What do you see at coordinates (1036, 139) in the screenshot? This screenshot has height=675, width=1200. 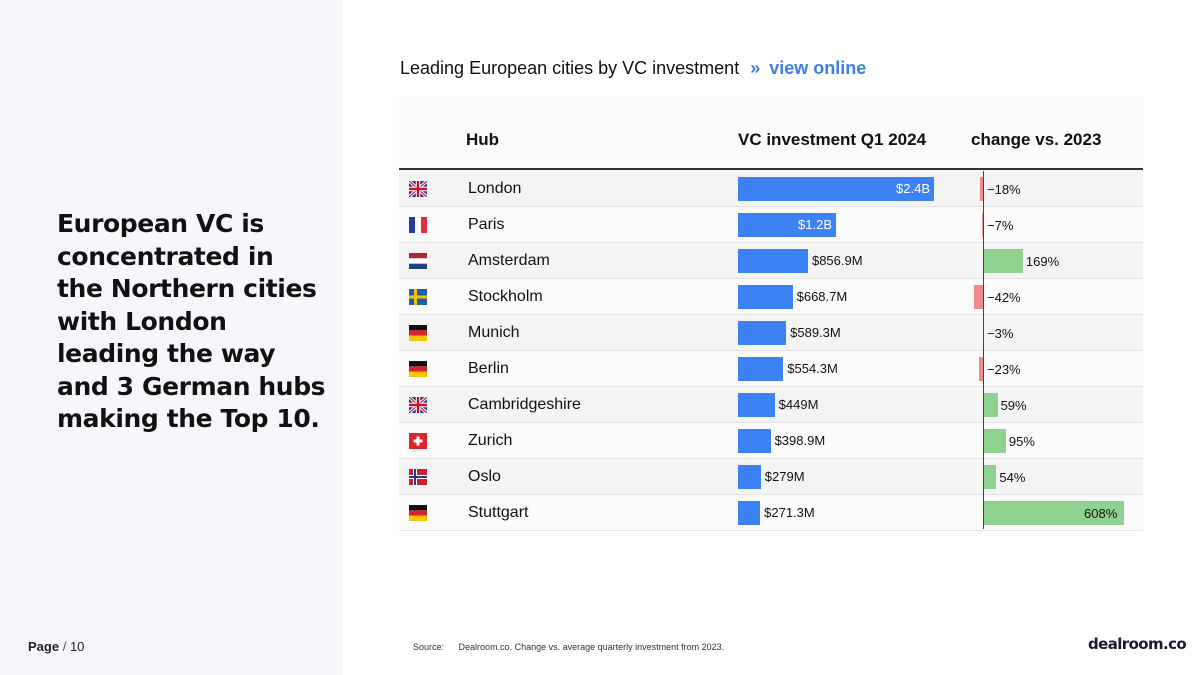 I see `column-header-change: change vs. 2023` at bounding box center [1036, 139].